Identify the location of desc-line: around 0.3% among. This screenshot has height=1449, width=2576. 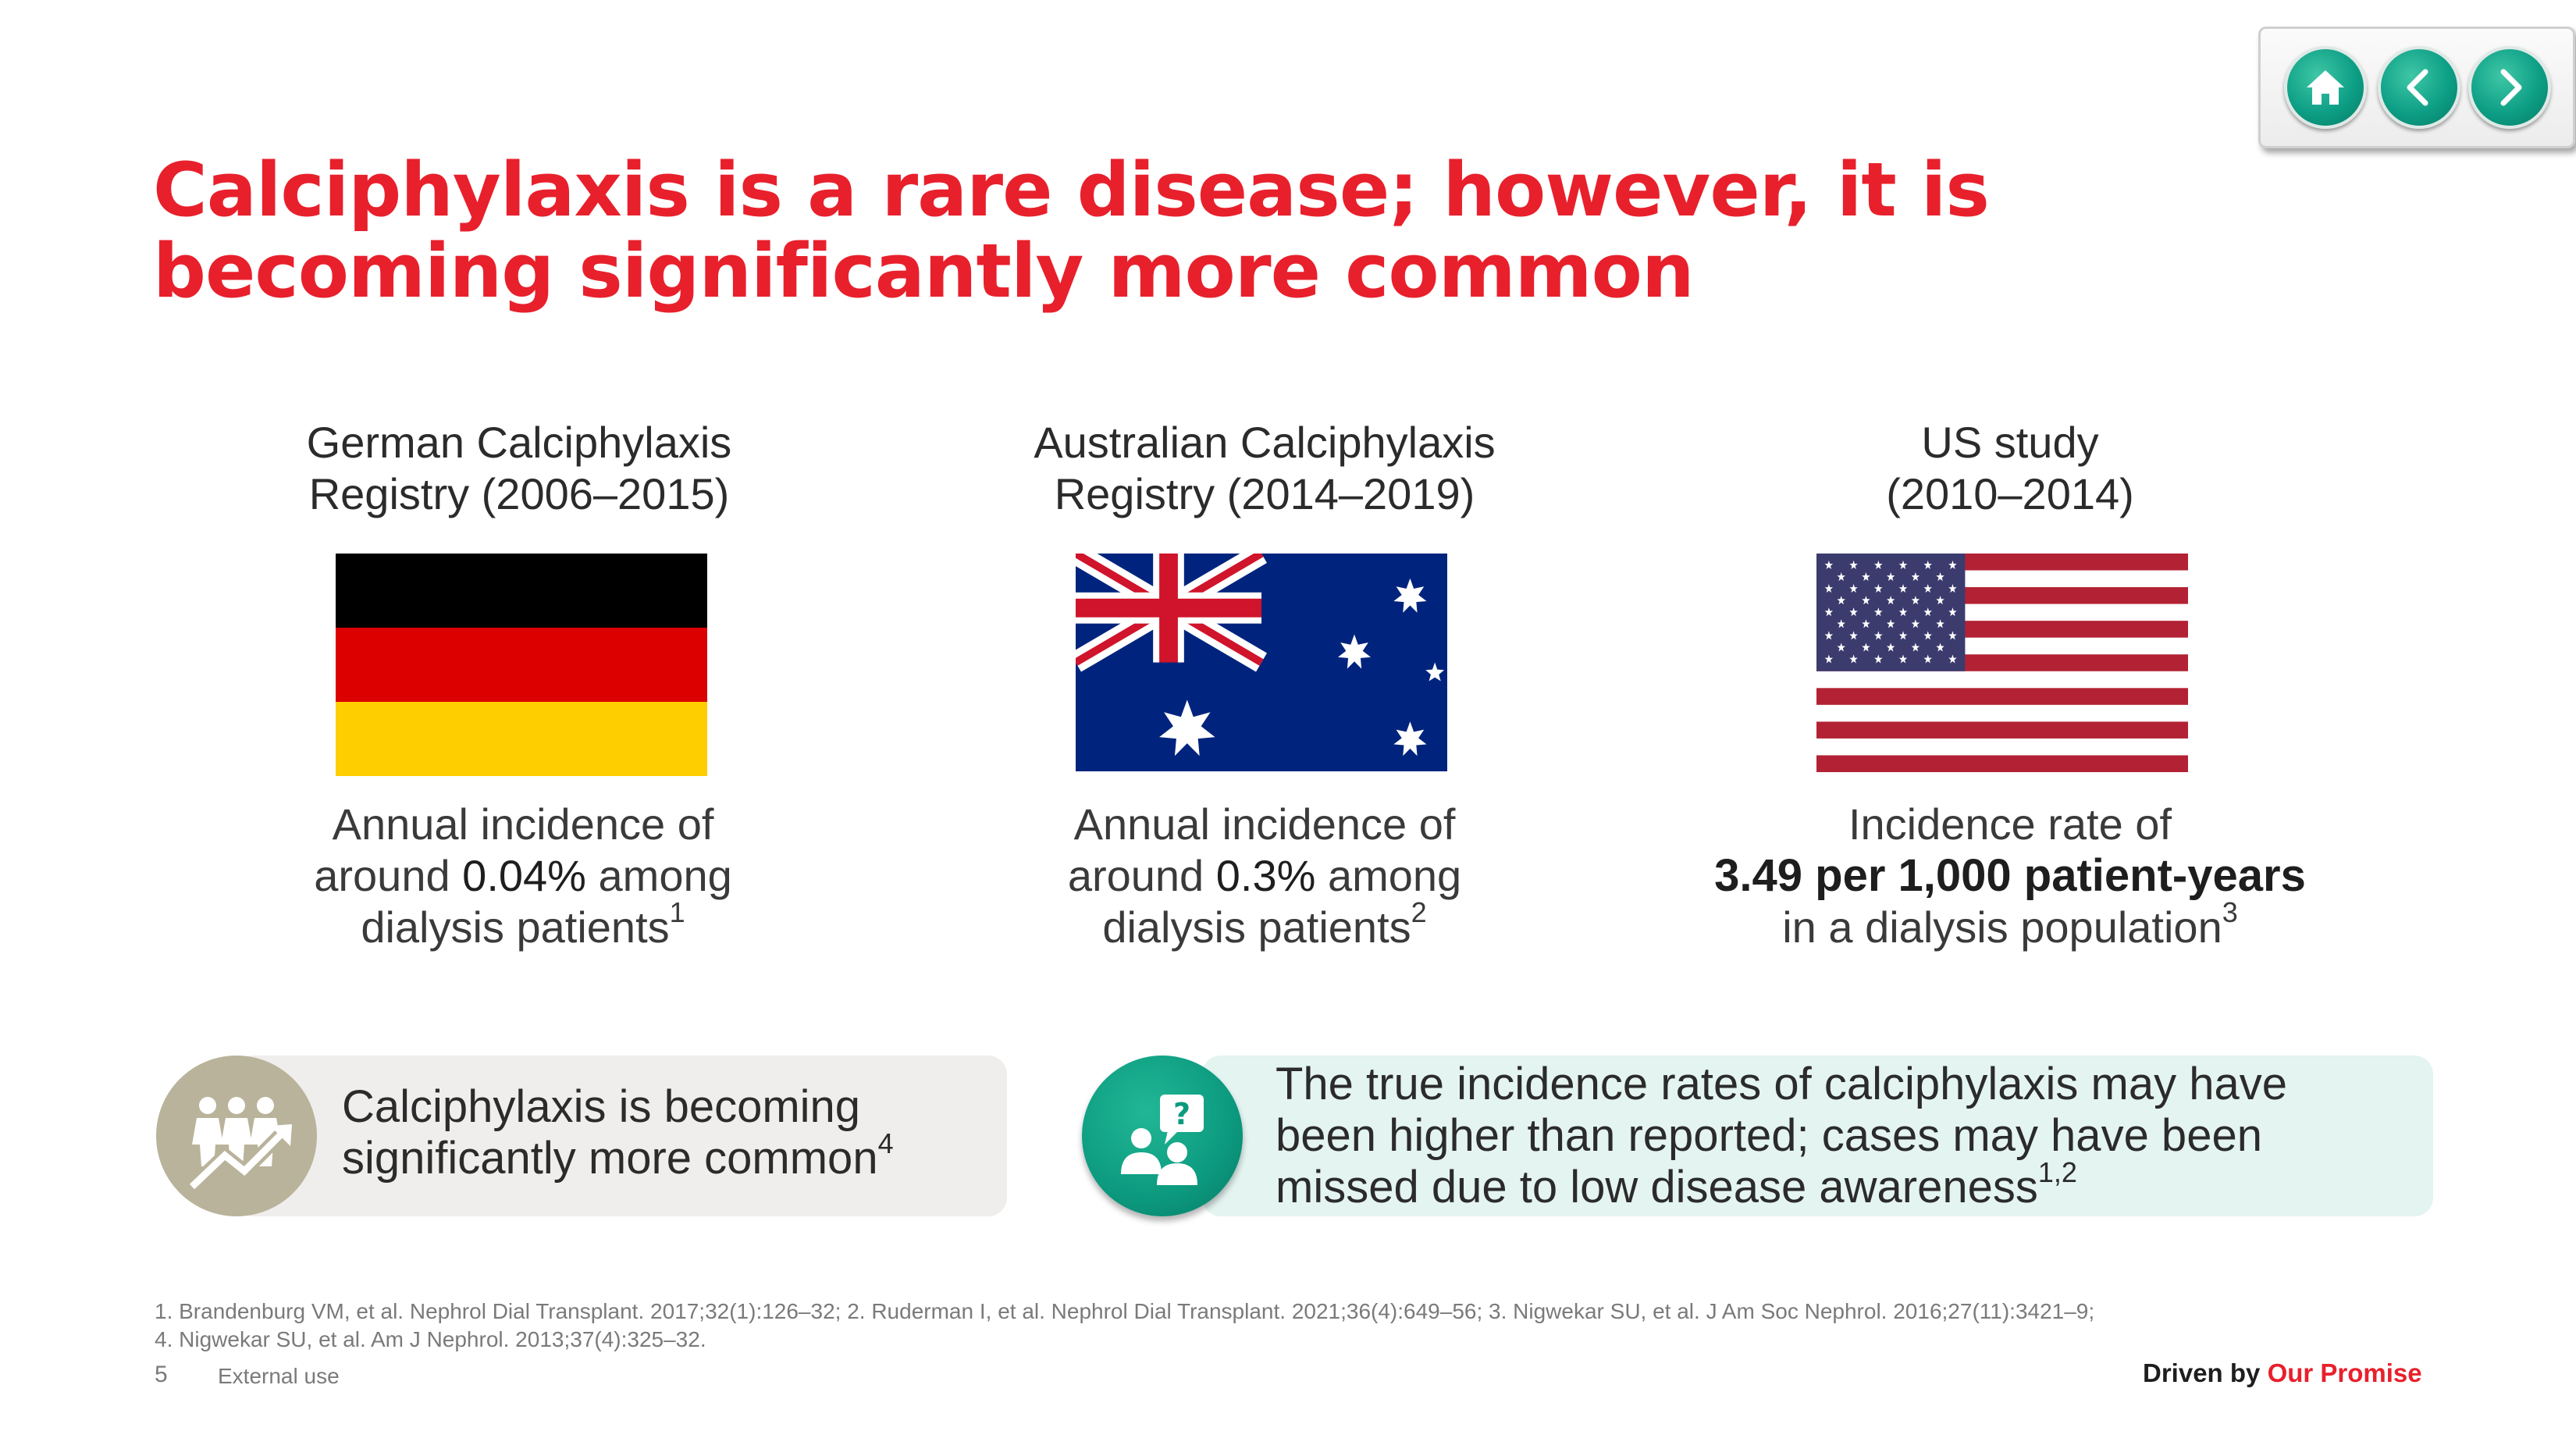
(1264, 876).